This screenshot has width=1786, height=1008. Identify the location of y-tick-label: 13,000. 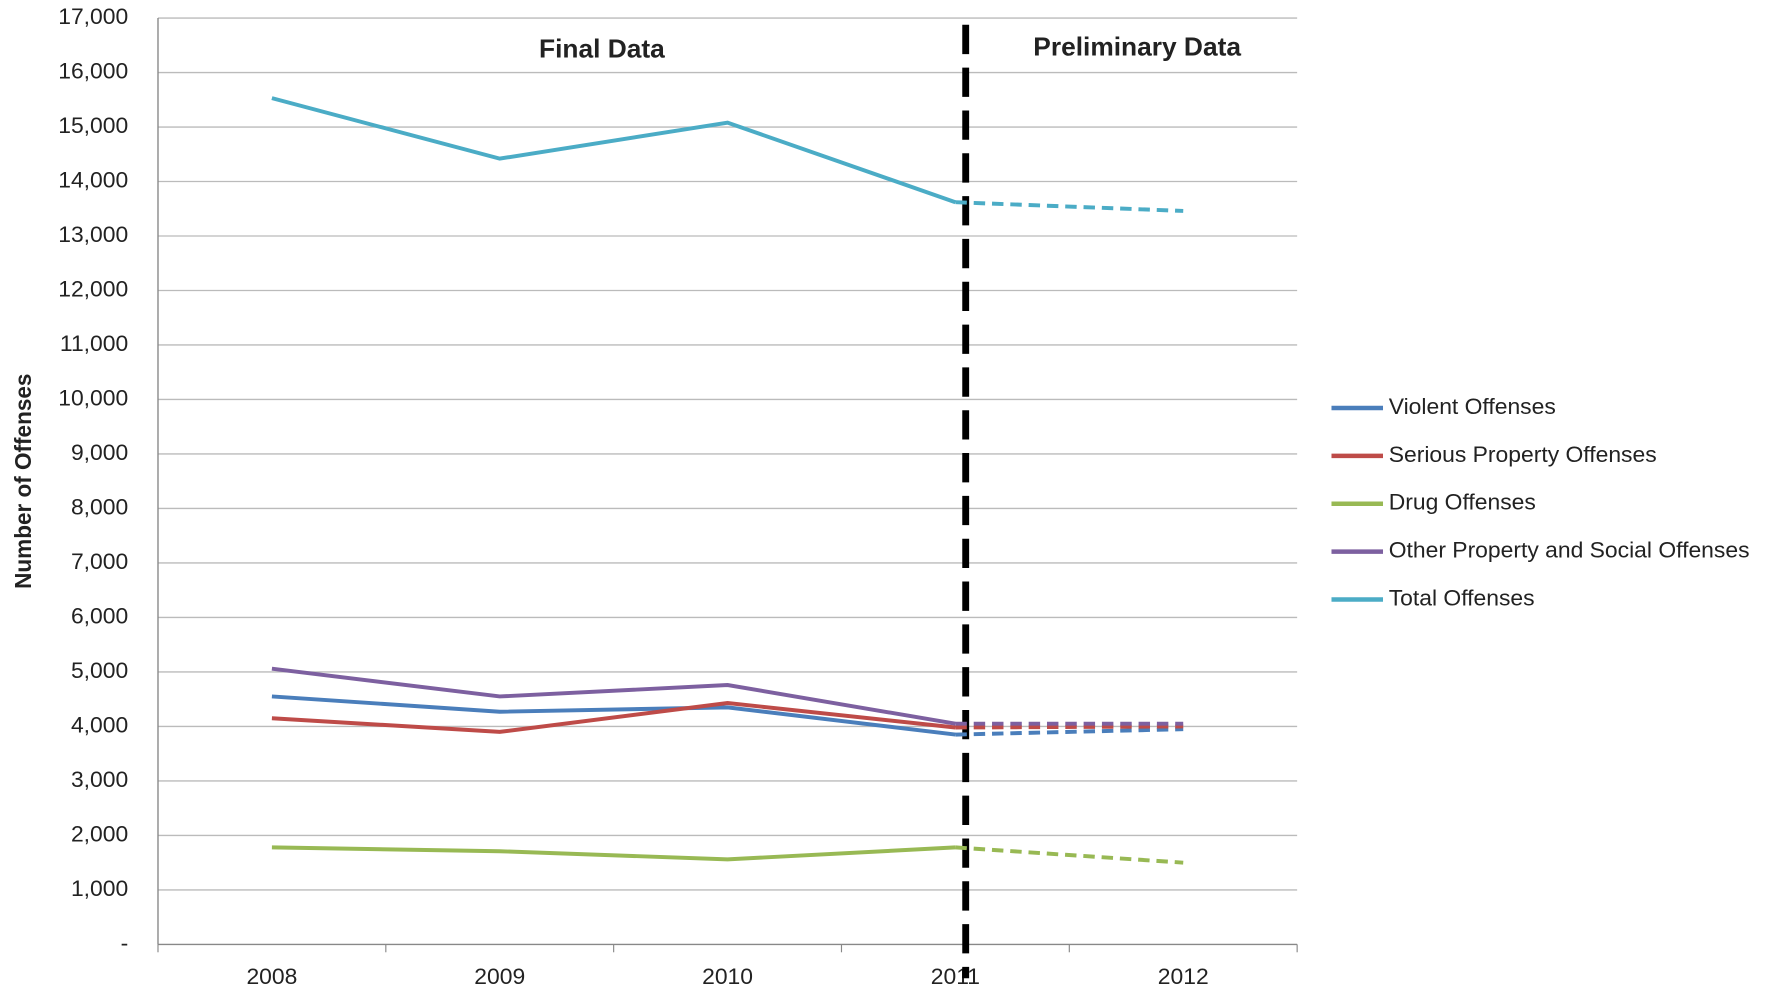
(93, 234).